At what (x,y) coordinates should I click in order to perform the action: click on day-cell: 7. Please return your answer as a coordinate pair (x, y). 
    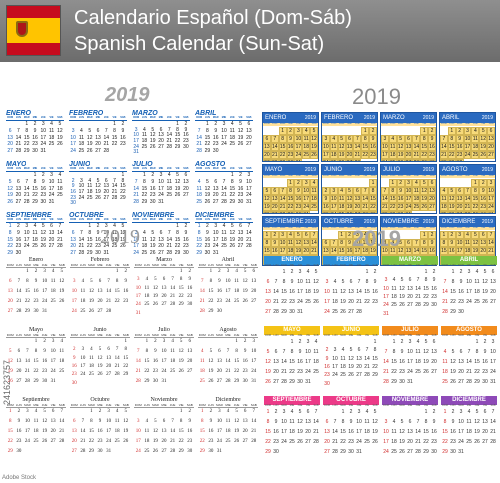
    Looking at the image, I should click on (357, 139).